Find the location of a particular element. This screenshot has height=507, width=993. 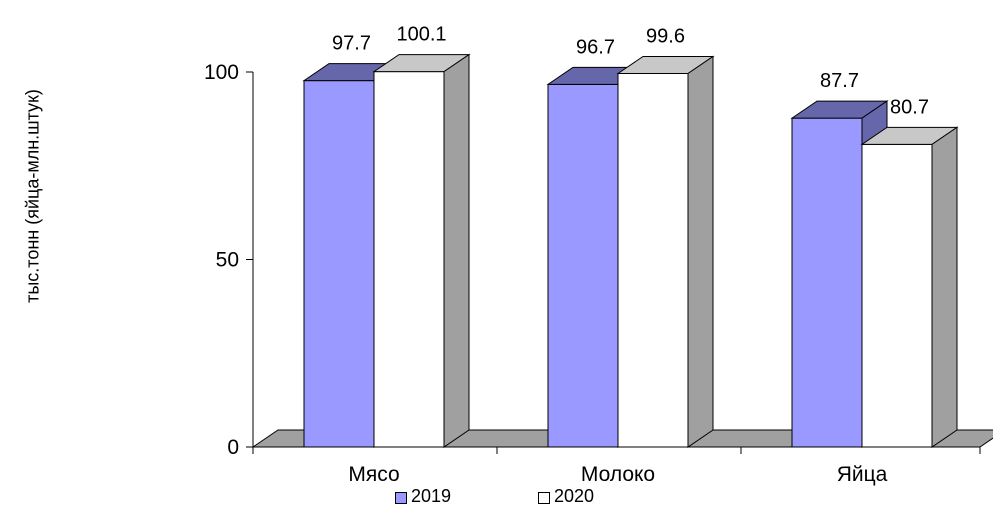

y-axis: 0 50 100 is located at coordinates (229, 260).